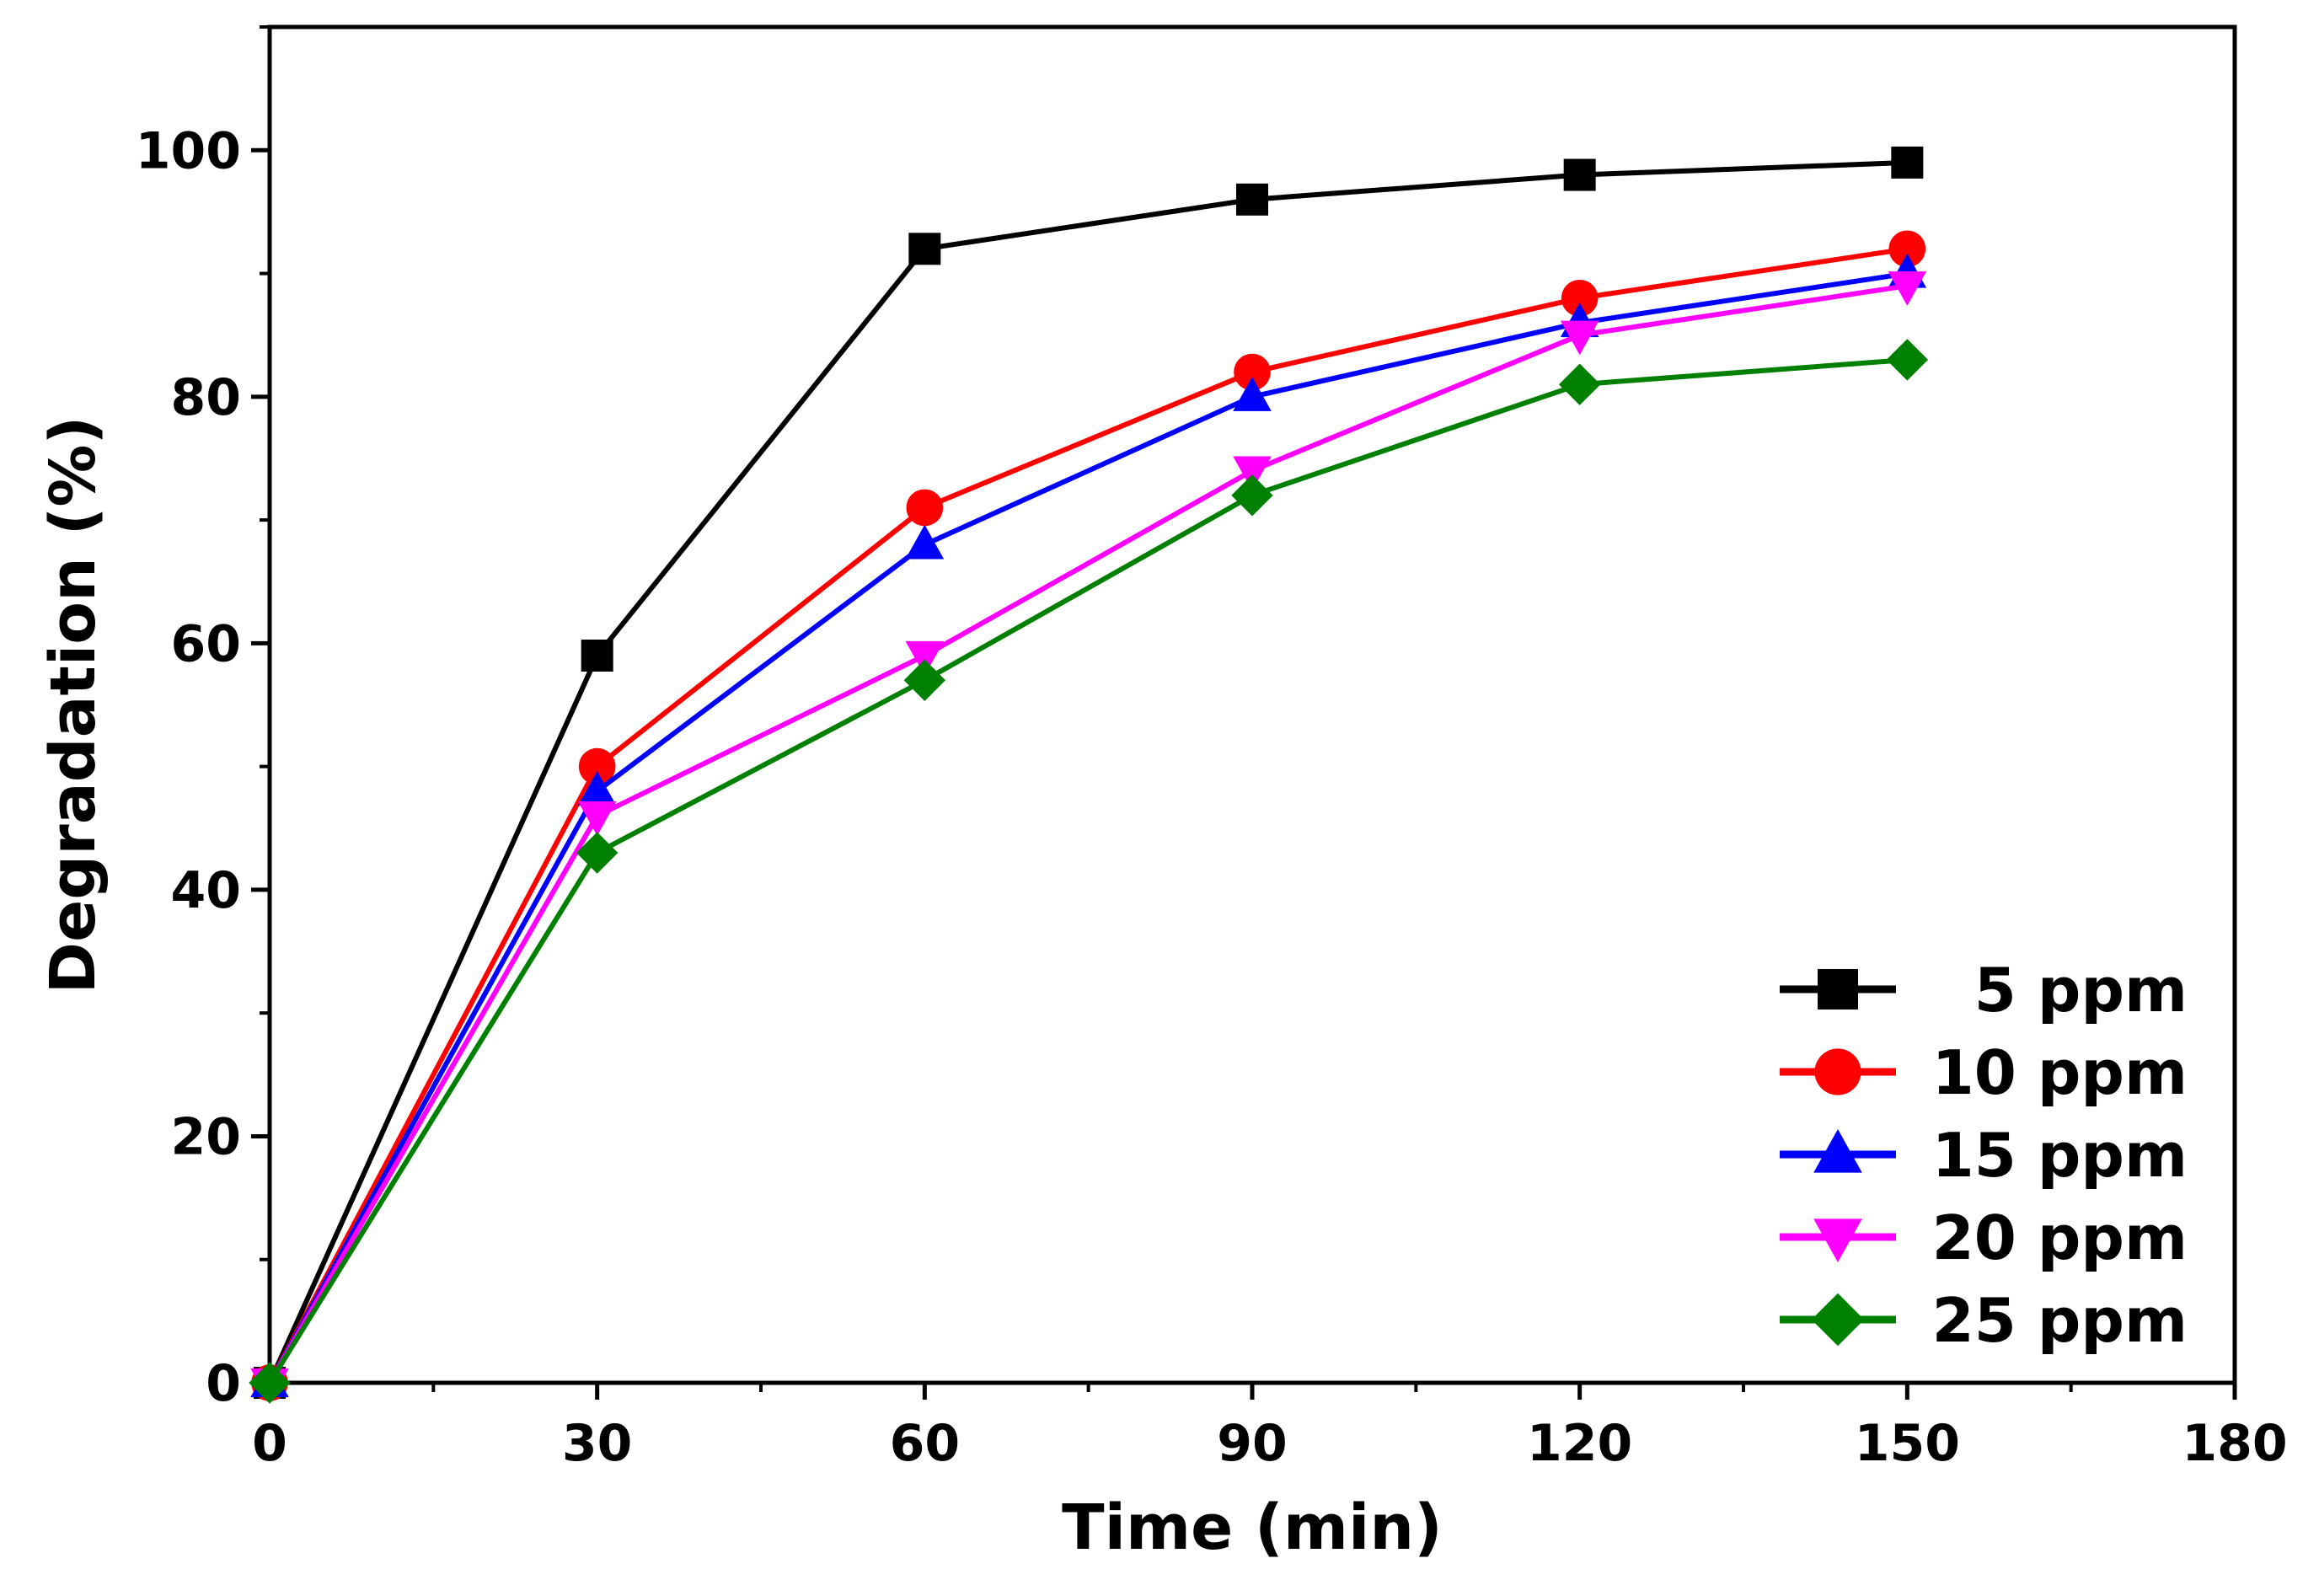  I want to click on legend-item: 20 ppm, so click(1984, 1237).